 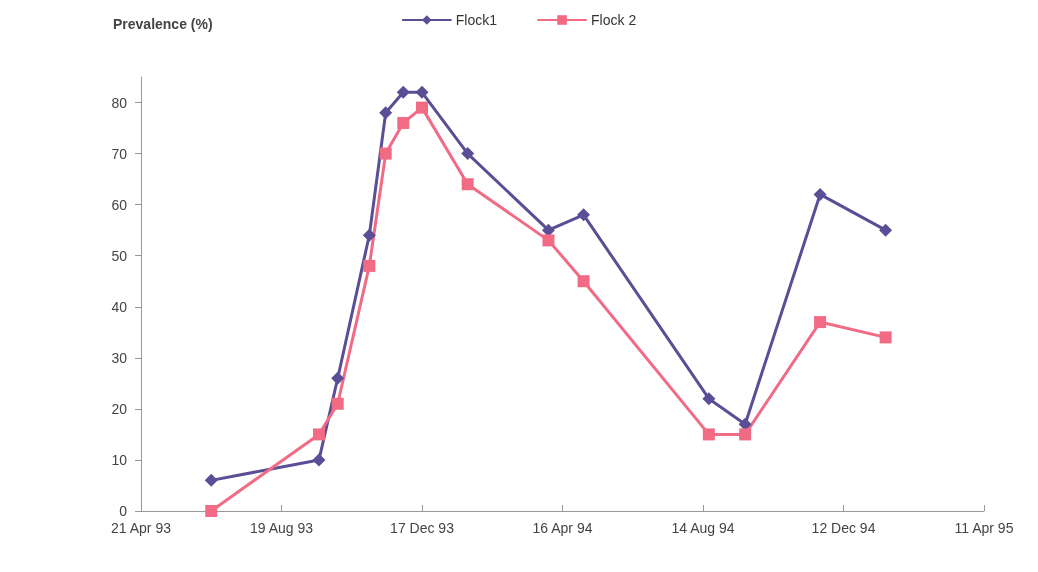 I want to click on y-tick-label: 50, so click(x=119, y=255).